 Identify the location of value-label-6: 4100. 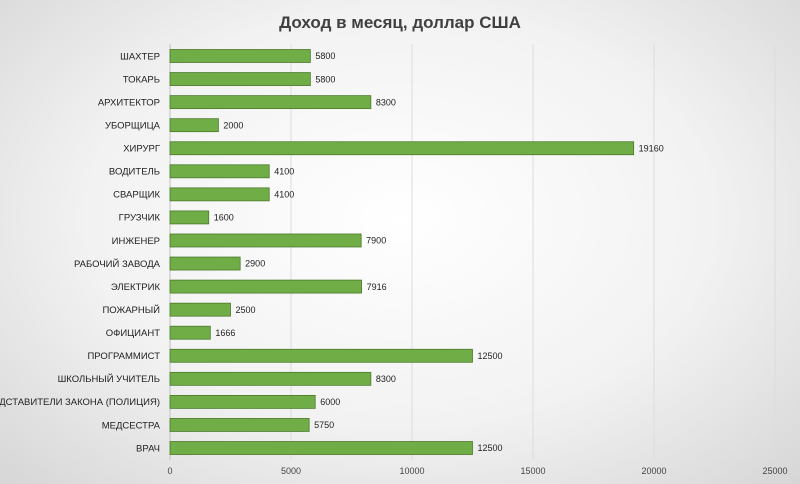
(284, 172).